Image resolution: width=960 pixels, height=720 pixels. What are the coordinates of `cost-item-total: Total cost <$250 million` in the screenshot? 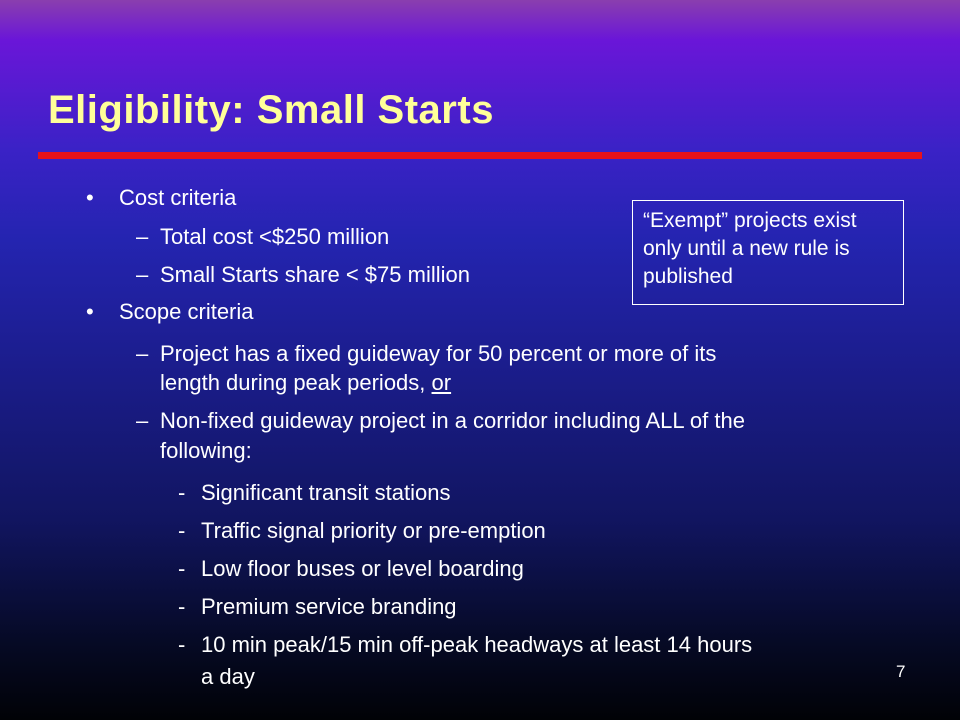 It's located at (275, 236).